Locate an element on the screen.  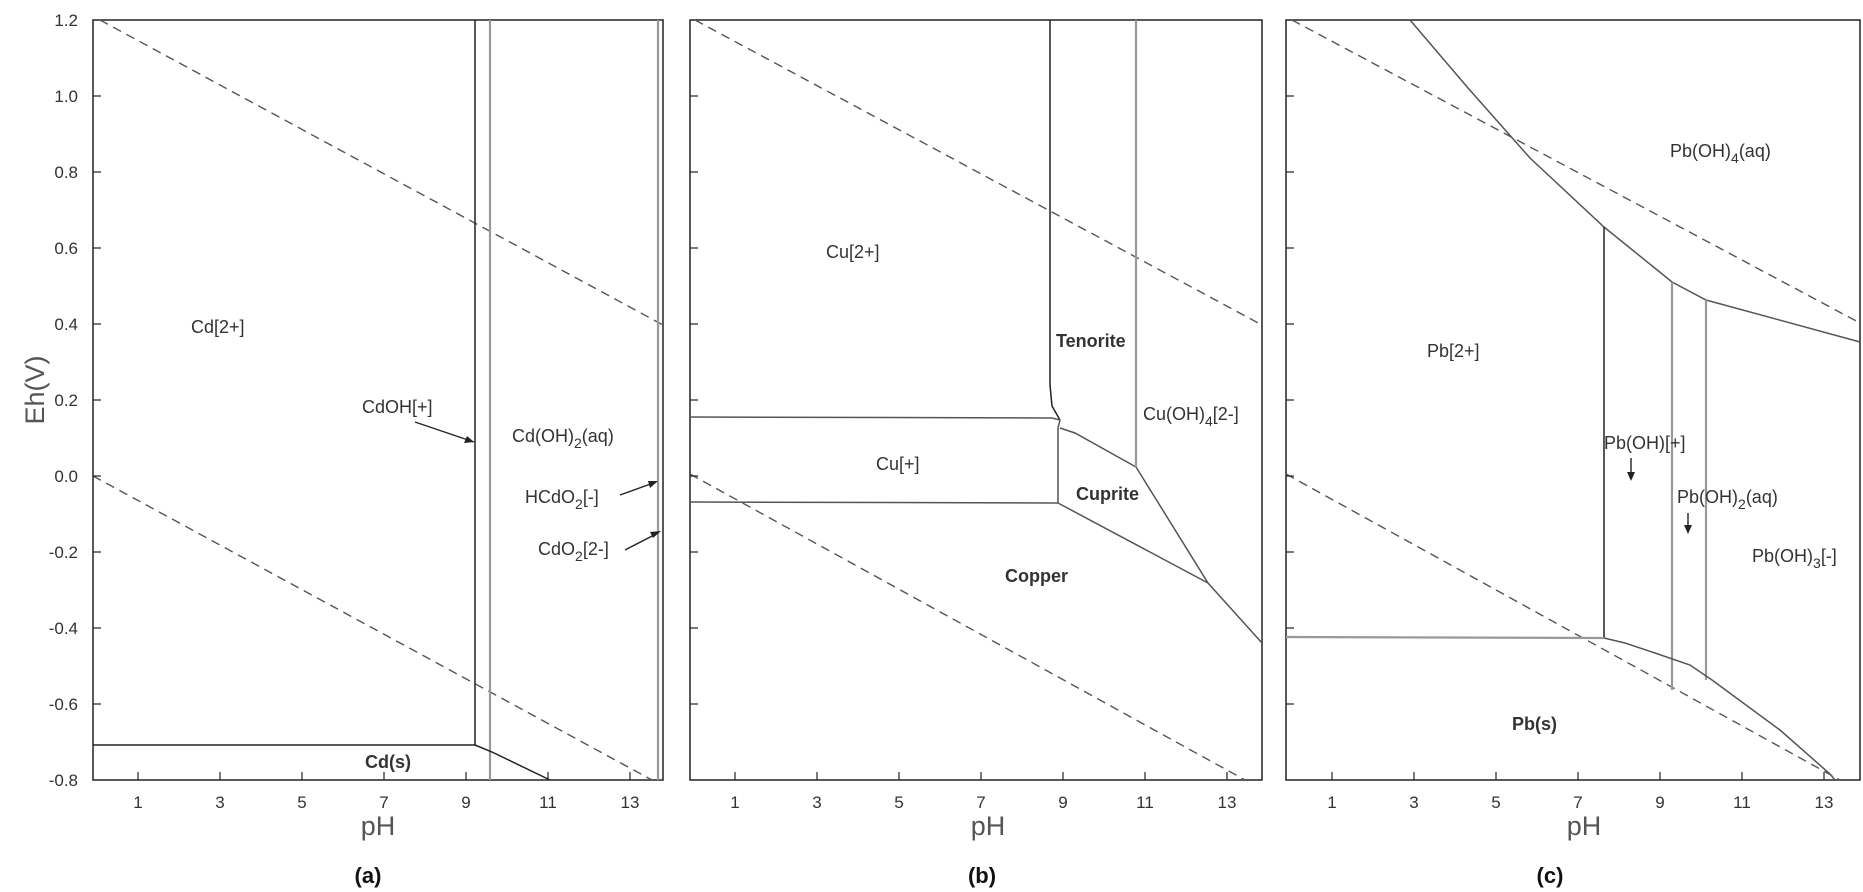
y-tick-label: -0.8 is located at coordinates (63, 780).